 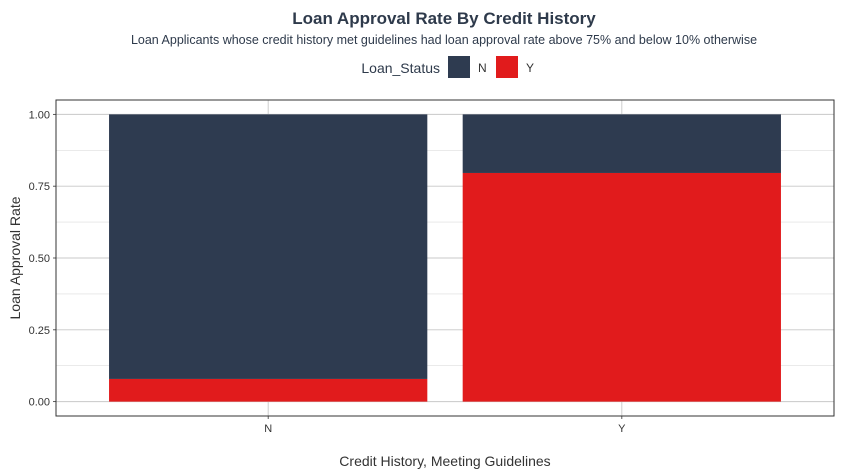 I want to click on y-tick-label: 1.00, so click(x=39, y=115).